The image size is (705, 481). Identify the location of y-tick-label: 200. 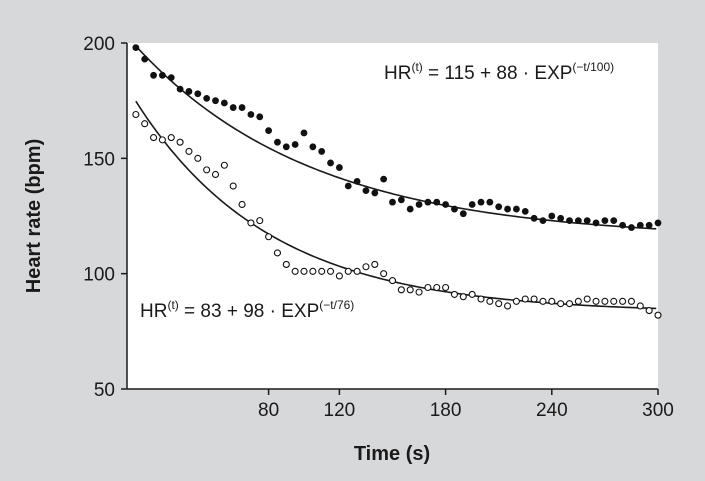
(99, 44).